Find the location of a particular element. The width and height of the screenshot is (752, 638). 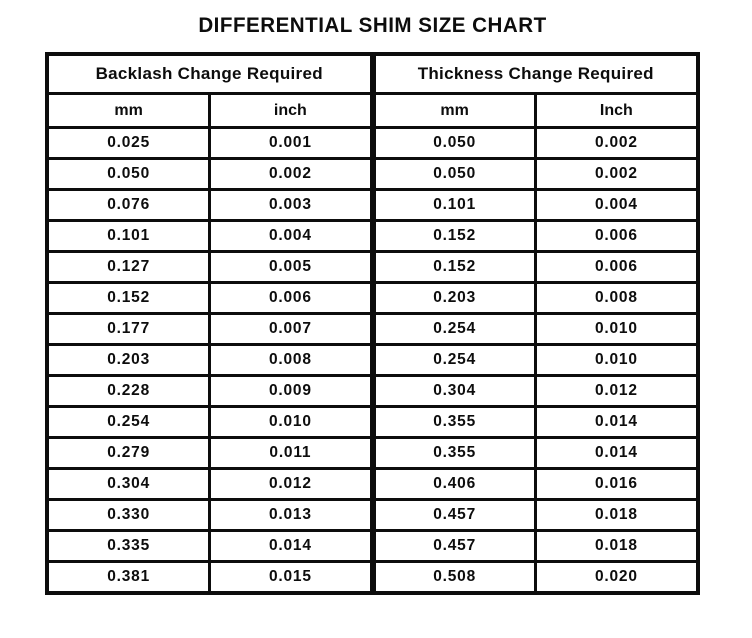

table-row: 0.254 0.010 0.355 0.014 is located at coordinates (372, 422).